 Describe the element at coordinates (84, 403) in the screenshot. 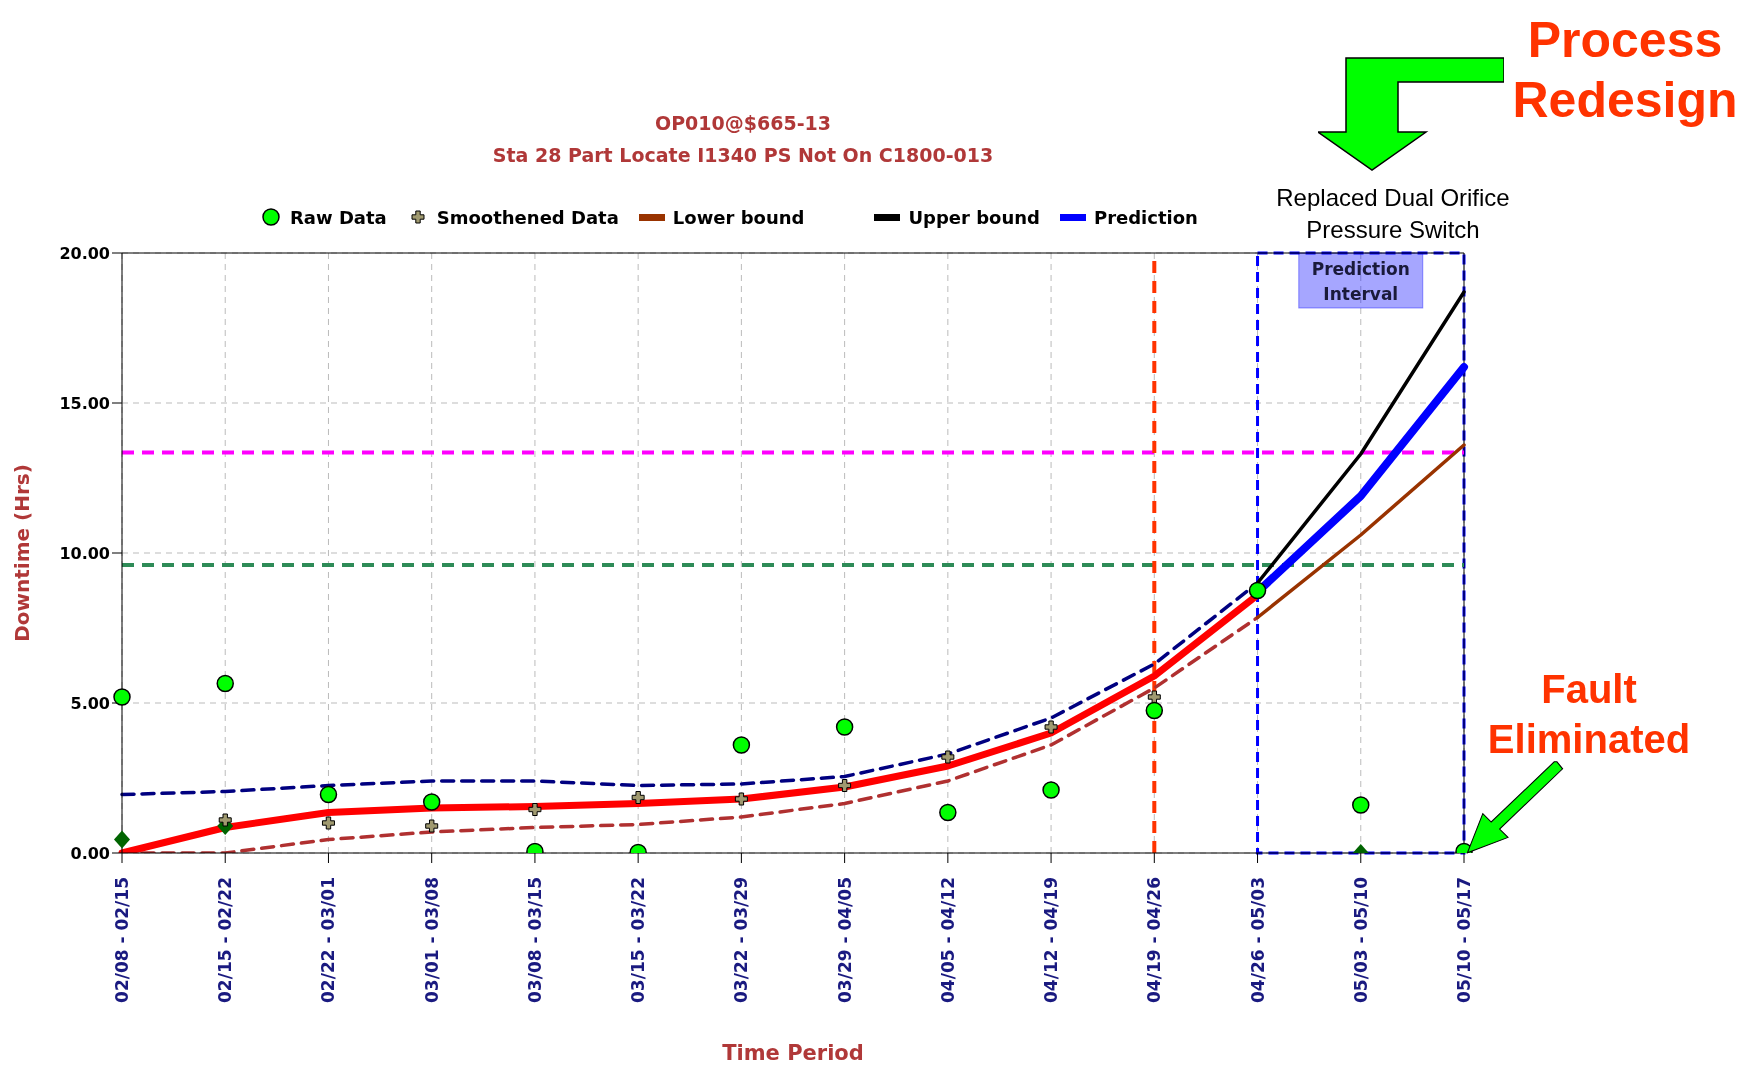

I see `y-tick-label: 15.00` at that location.